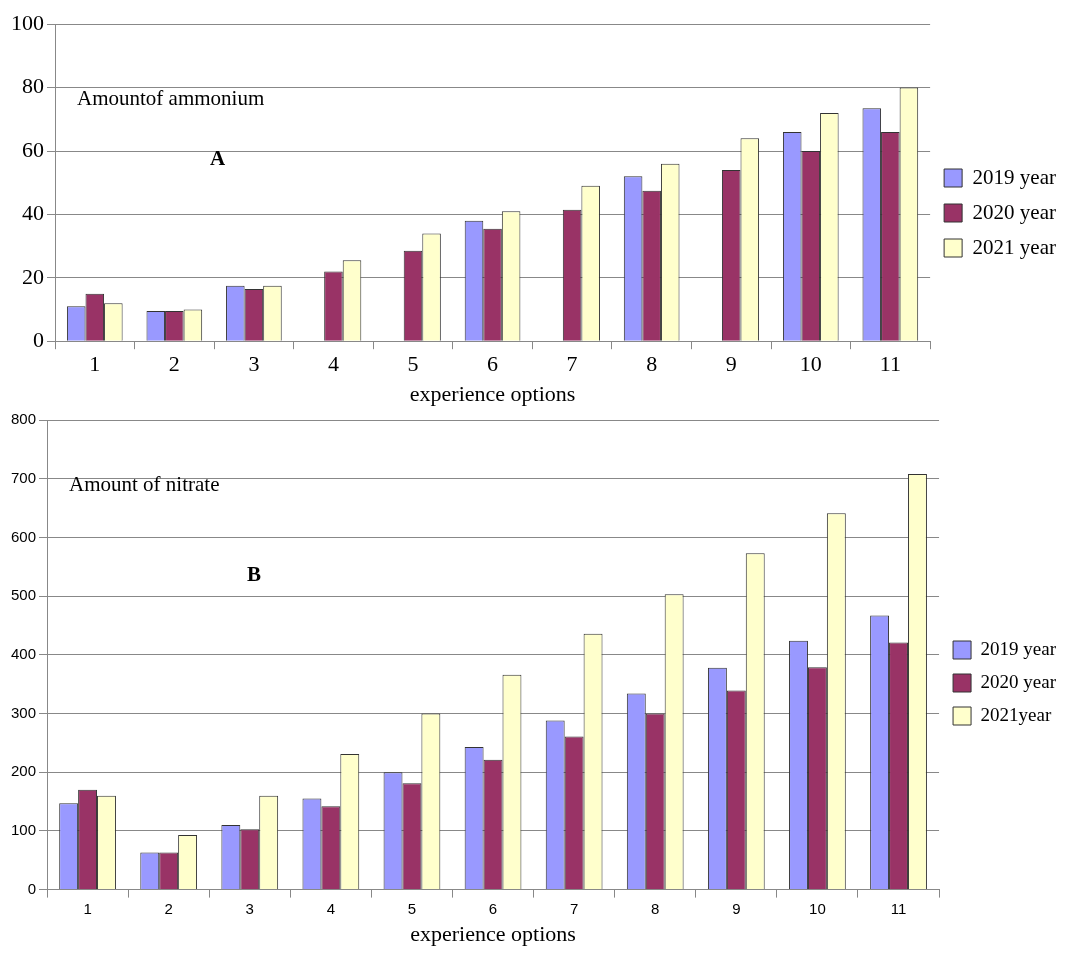  Describe the element at coordinates (24, 595) in the screenshot. I see `y-tick-label: 500` at that location.